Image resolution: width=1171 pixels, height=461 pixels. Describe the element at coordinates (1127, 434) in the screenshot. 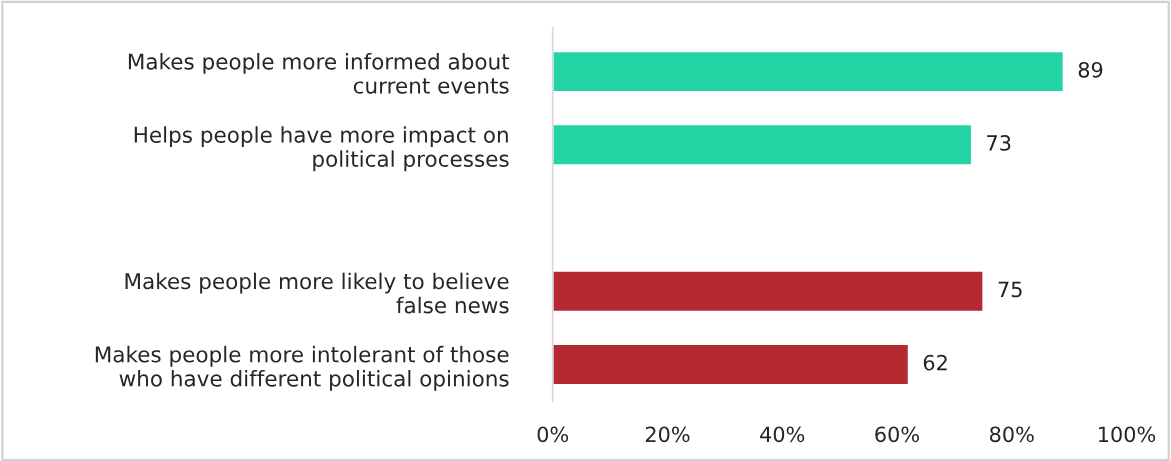

I see `x-tick-label: 100%` at that location.